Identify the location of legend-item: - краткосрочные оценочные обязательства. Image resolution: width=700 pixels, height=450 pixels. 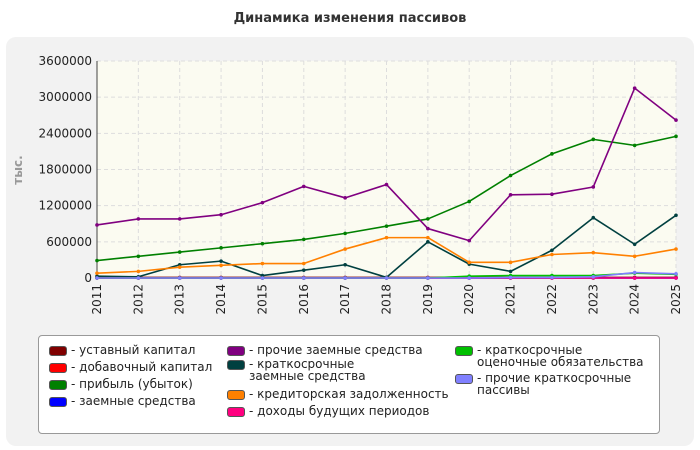
(555, 356).